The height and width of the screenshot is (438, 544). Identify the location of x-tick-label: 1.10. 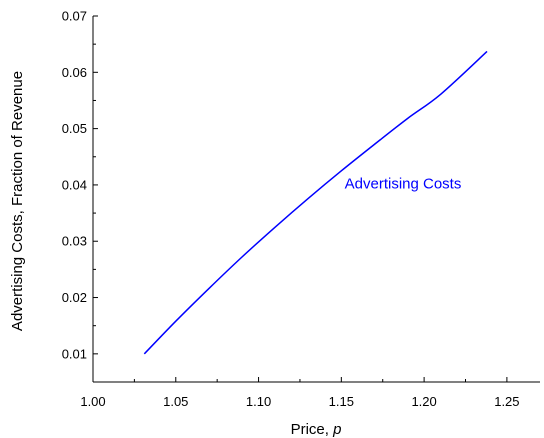
(258, 401).